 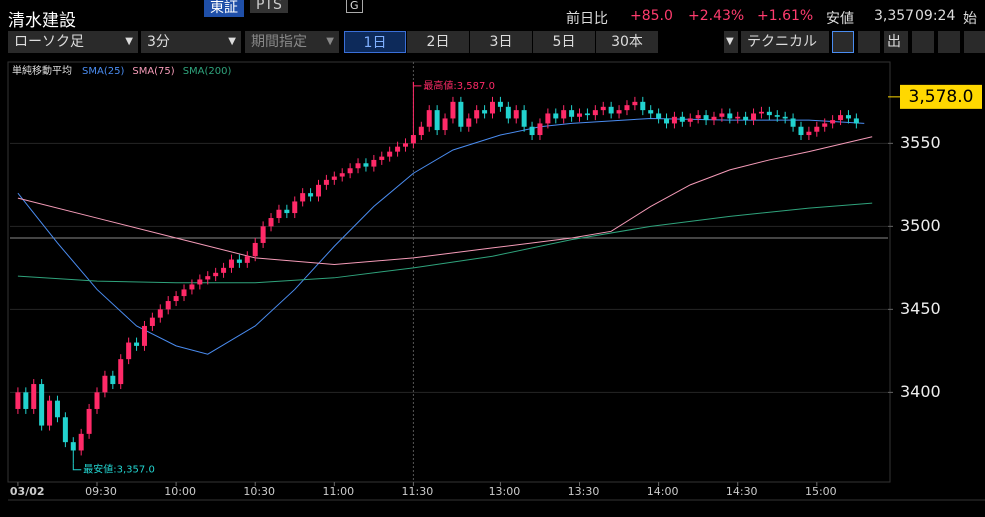 I want to click on range-button: 3日, so click(x=501, y=42).